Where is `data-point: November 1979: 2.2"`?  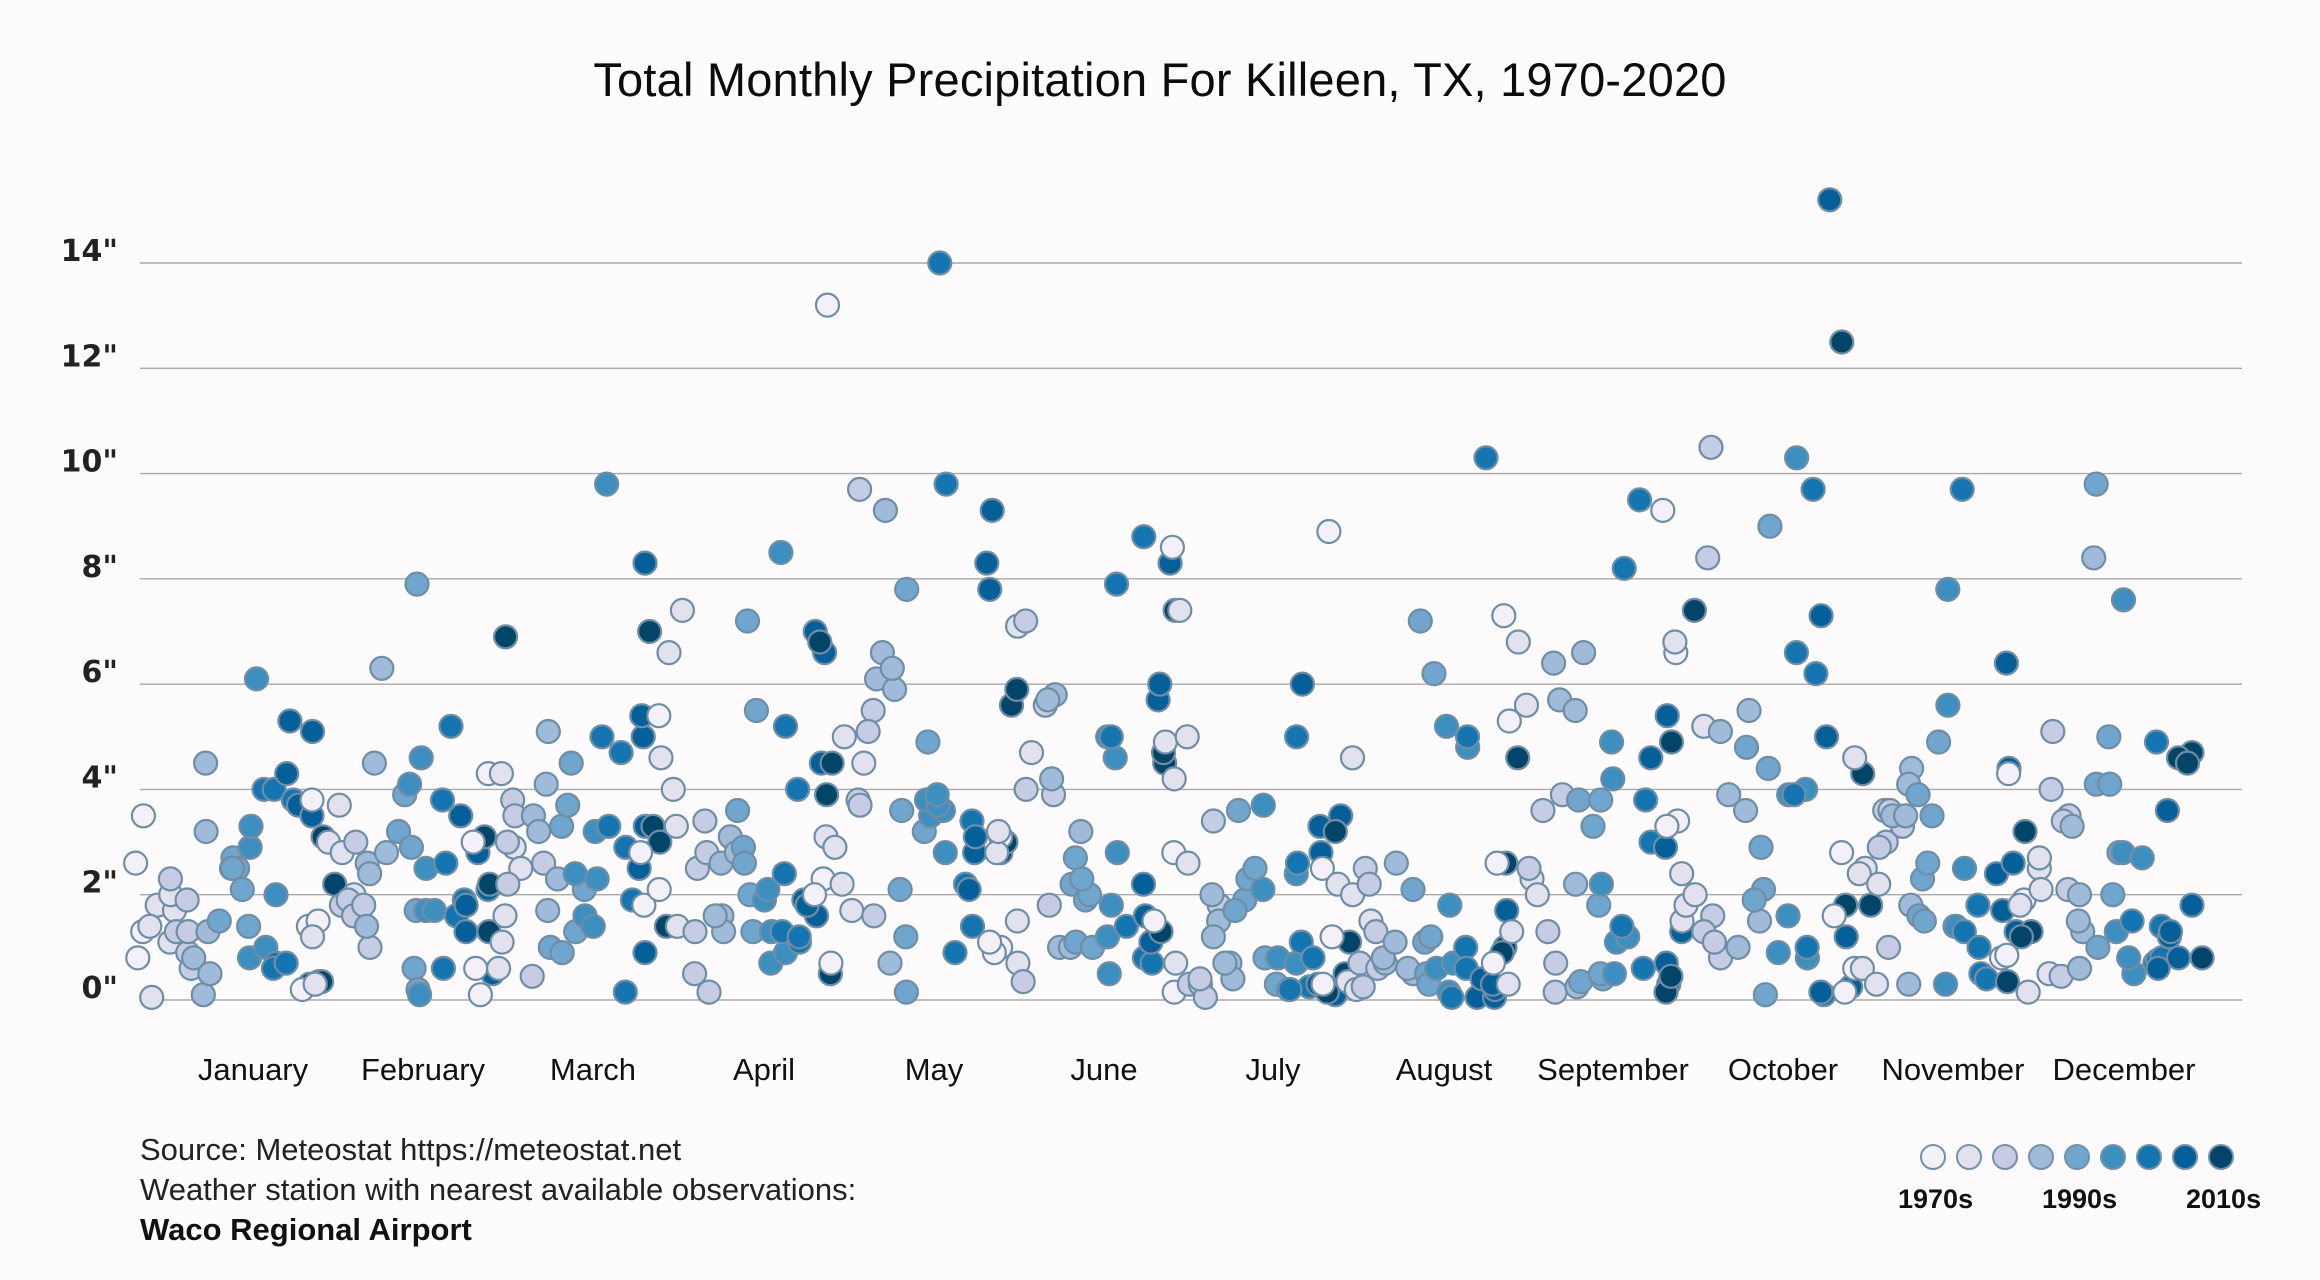 data-point: November 1979: 2.2" is located at coordinates (1879, 884).